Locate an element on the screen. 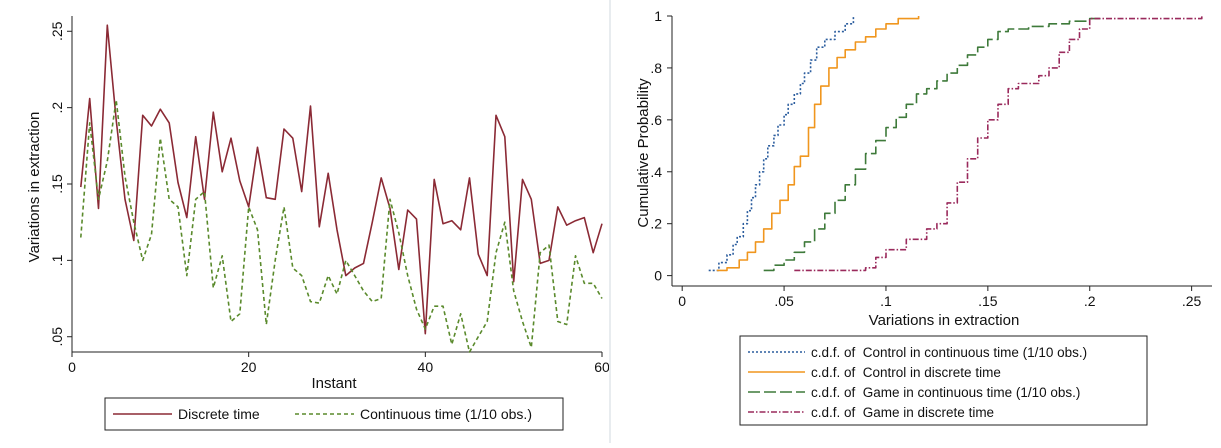 The image size is (1221, 448). right-y-tick-label: .4 is located at coordinates (656, 172).